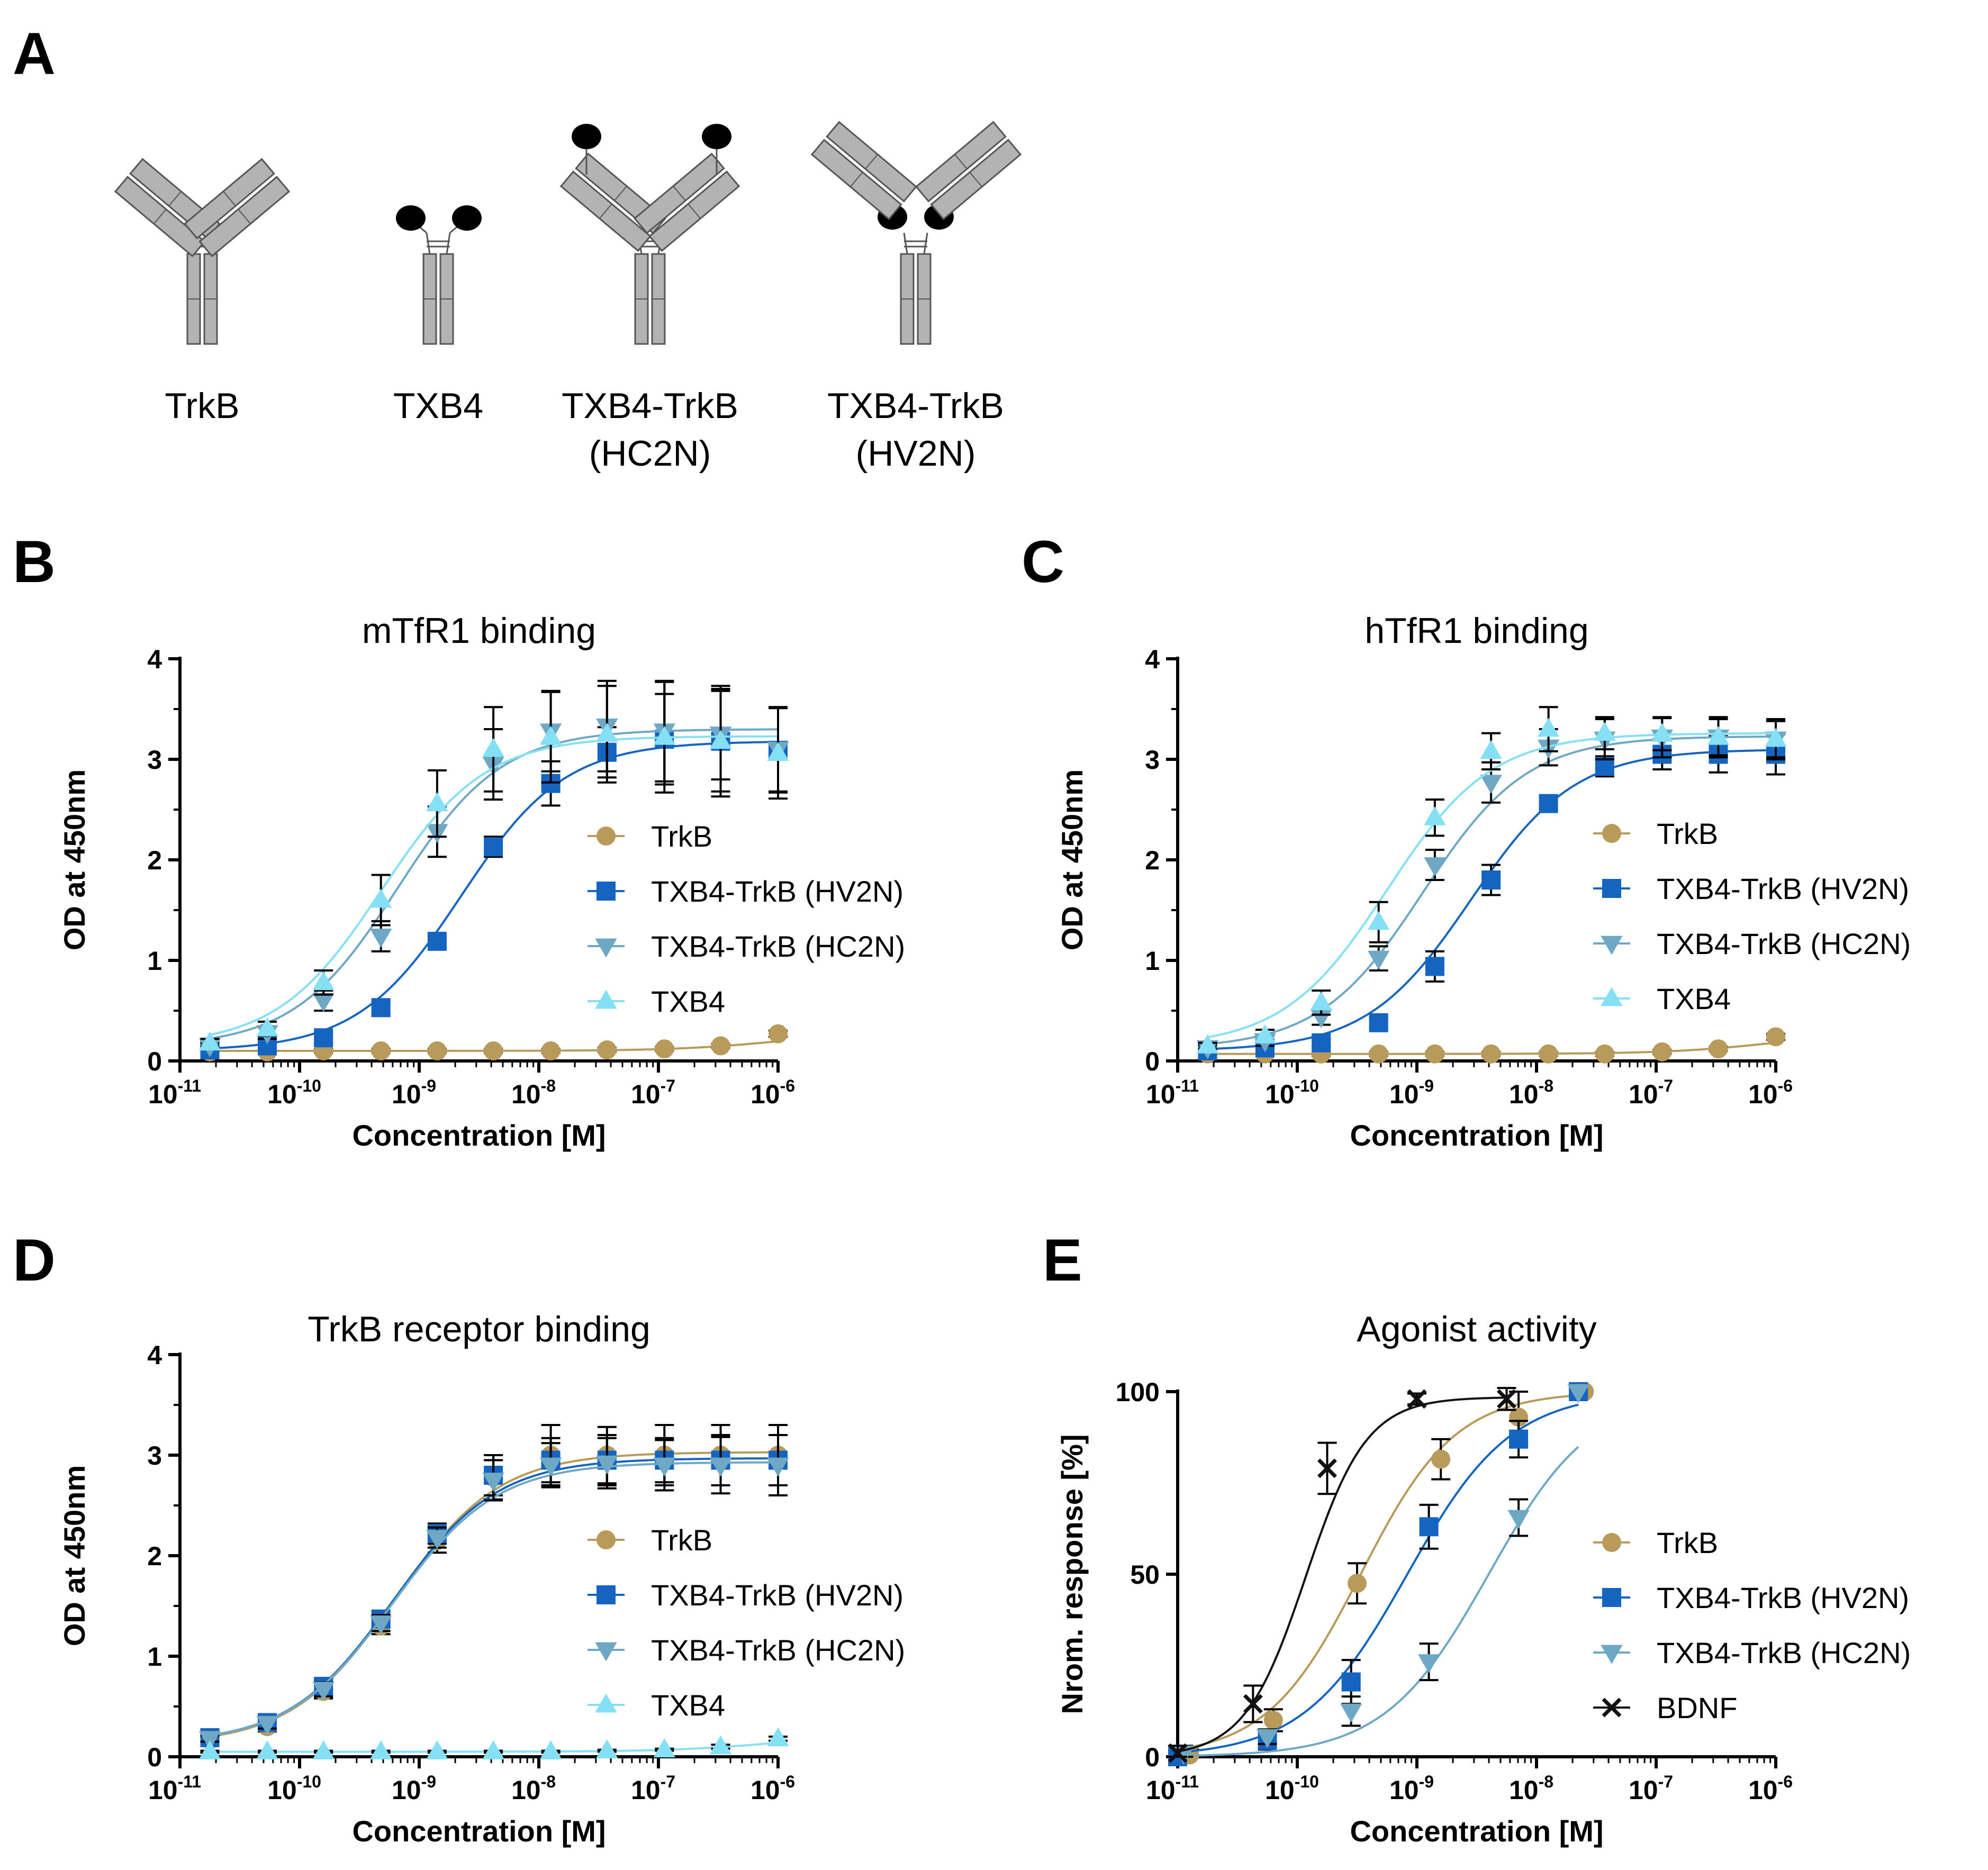 This screenshot has height=1870, width=1988. I want to click on chart-title: TrkB receptor binding, so click(479, 1329).